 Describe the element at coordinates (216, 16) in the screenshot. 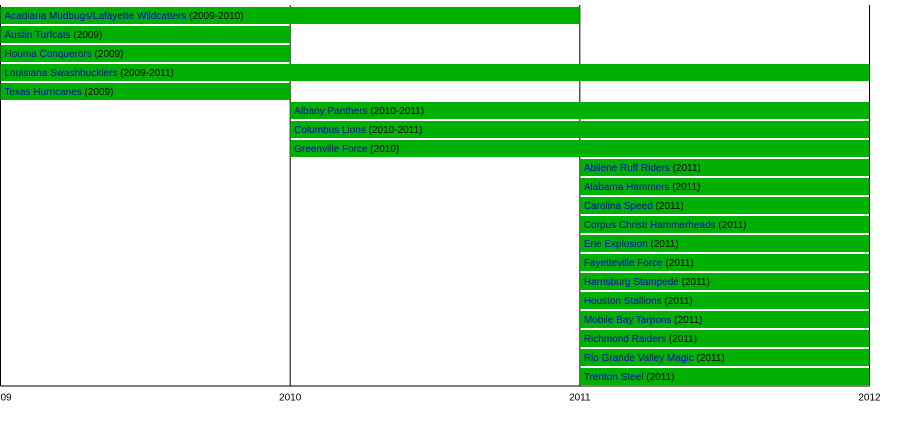

I see `team-period: (2009-2010)` at that location.